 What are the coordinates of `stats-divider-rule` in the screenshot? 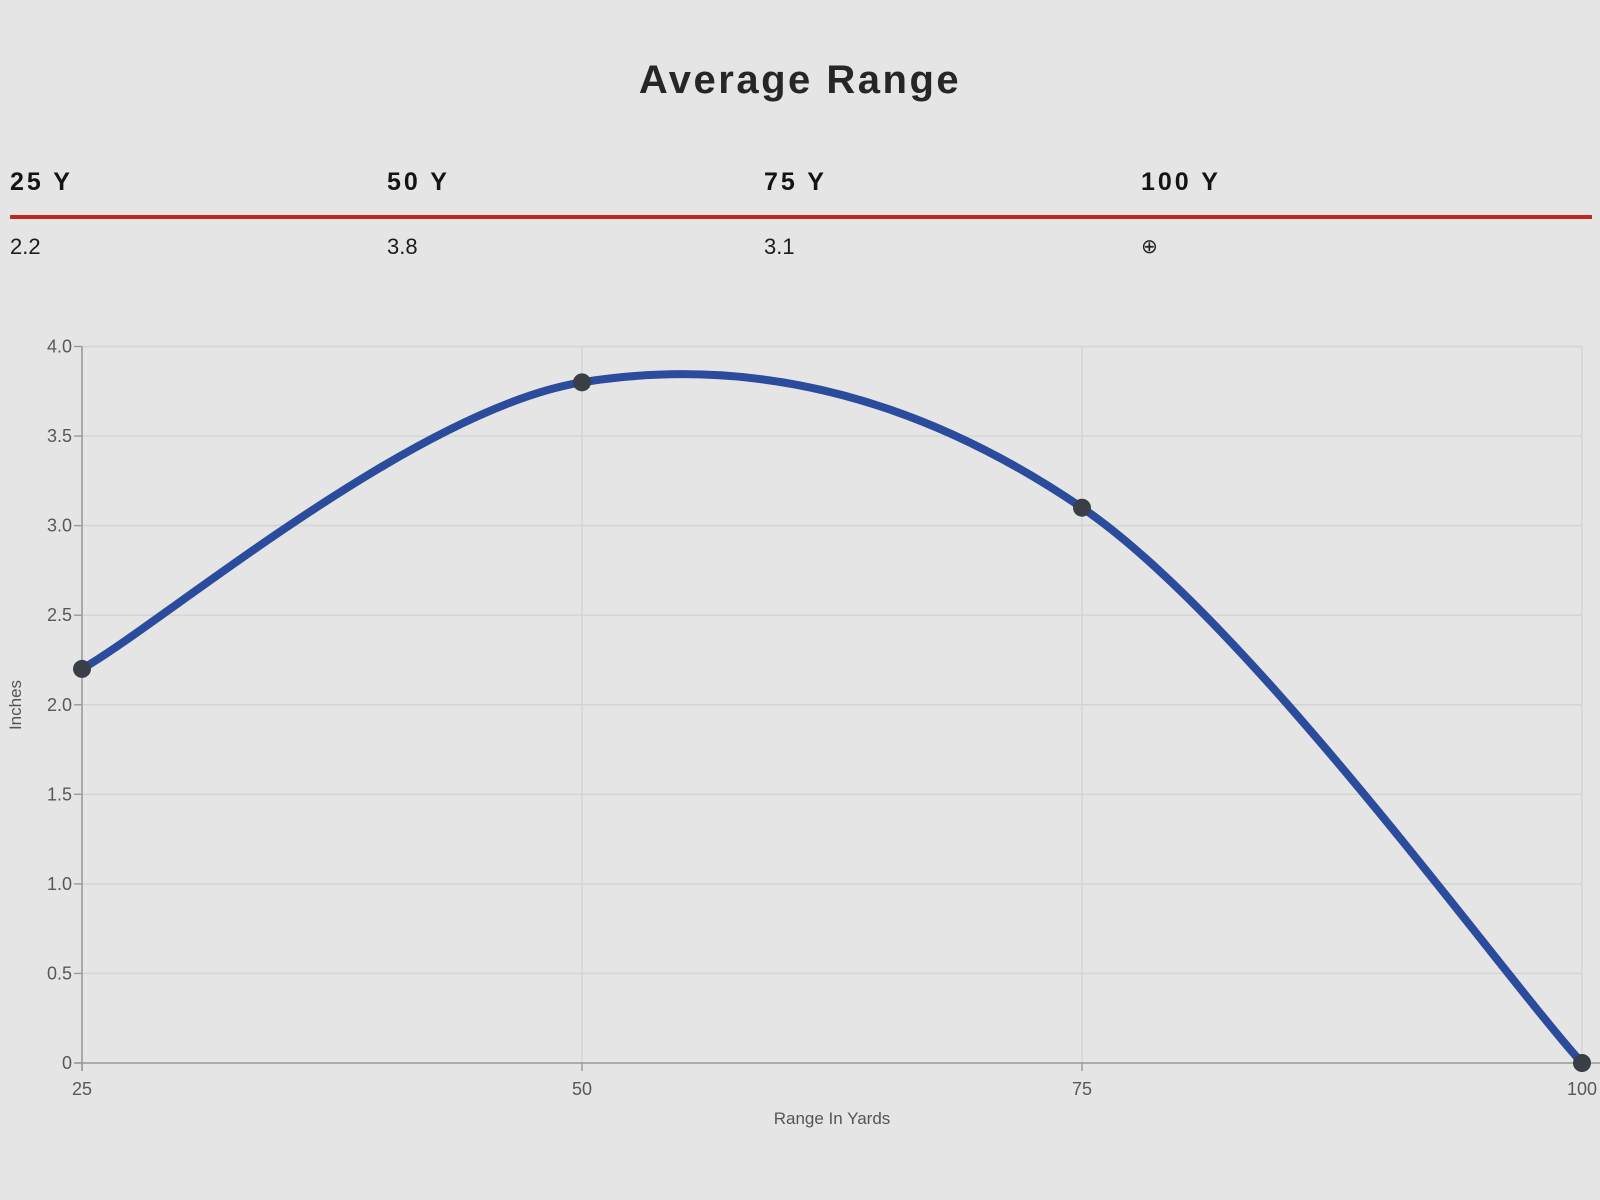 It's located at (801, 217).